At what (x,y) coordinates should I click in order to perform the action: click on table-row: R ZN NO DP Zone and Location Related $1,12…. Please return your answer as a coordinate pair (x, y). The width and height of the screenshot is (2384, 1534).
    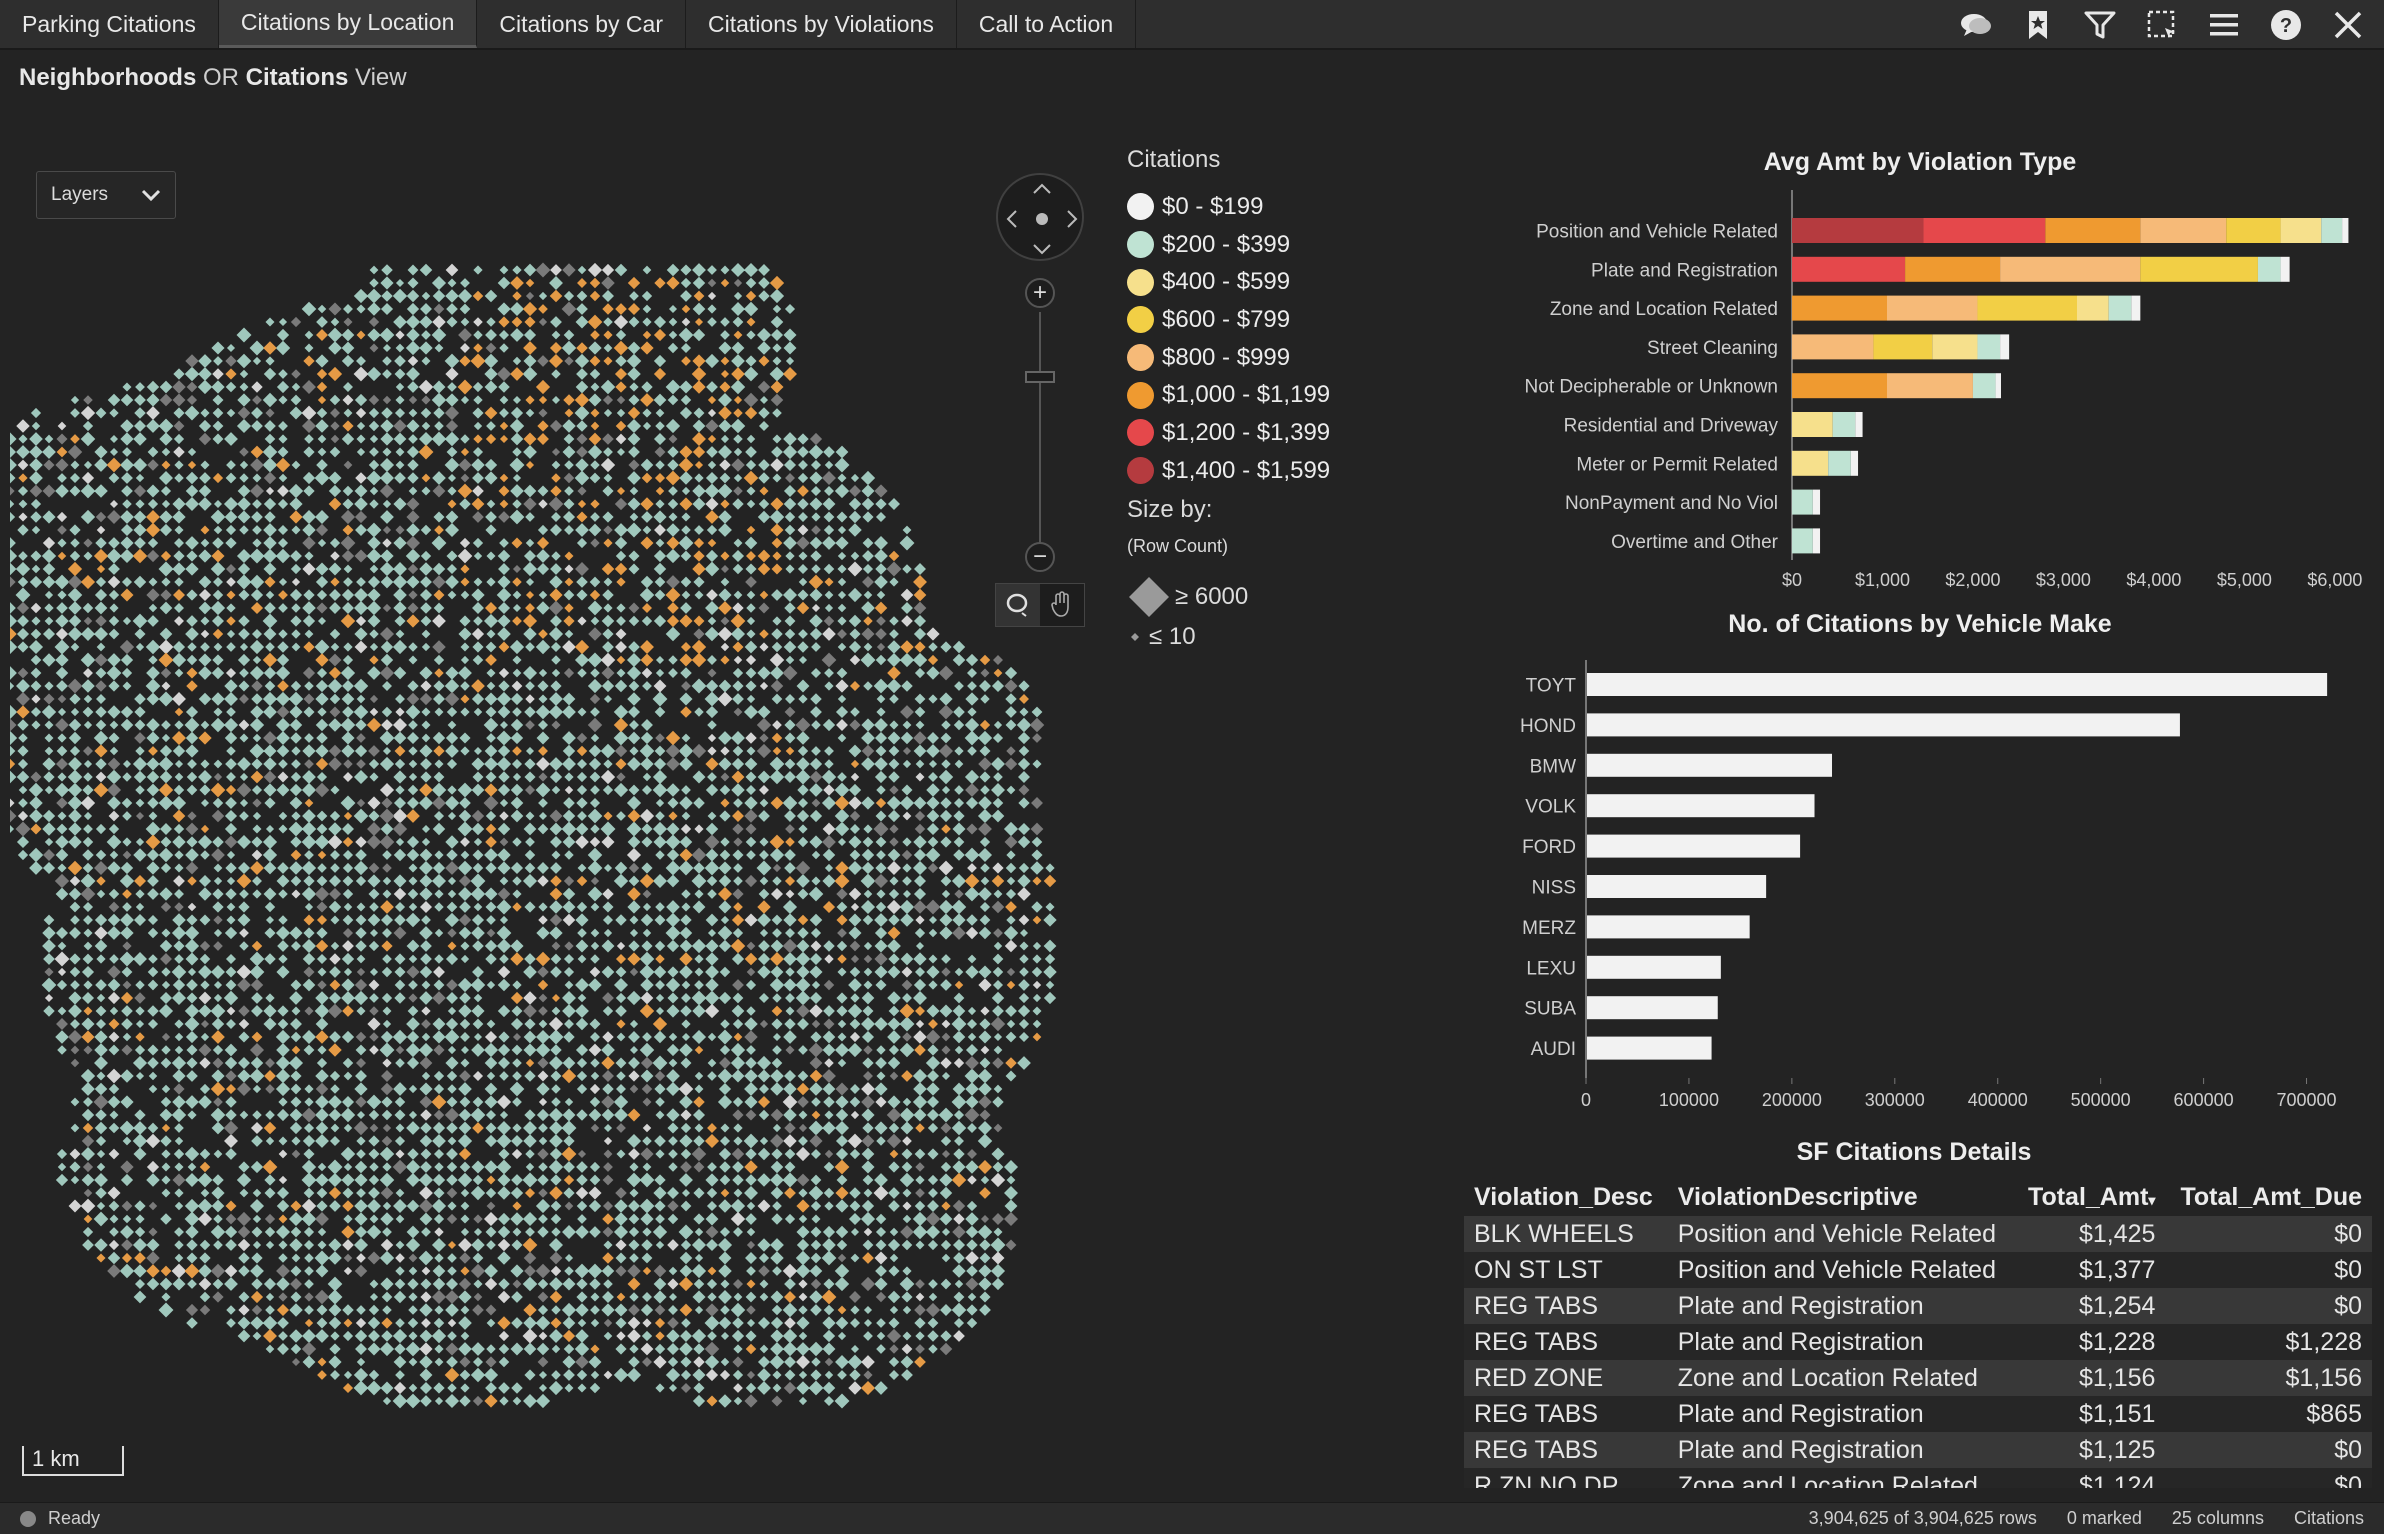
    Looking at the image, I should click on (1918, 1478).